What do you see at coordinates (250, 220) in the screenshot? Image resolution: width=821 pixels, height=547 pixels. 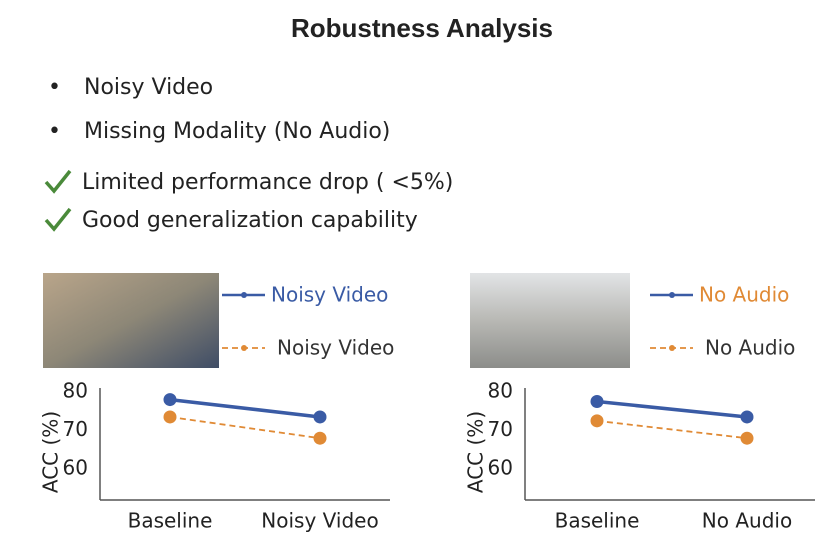 I see `check-item: Good generalization capability` at bounding box center [250, 220].